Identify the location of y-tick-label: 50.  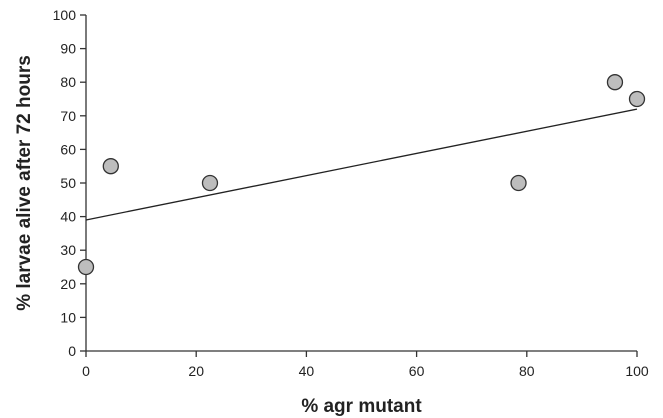
(68, 183).